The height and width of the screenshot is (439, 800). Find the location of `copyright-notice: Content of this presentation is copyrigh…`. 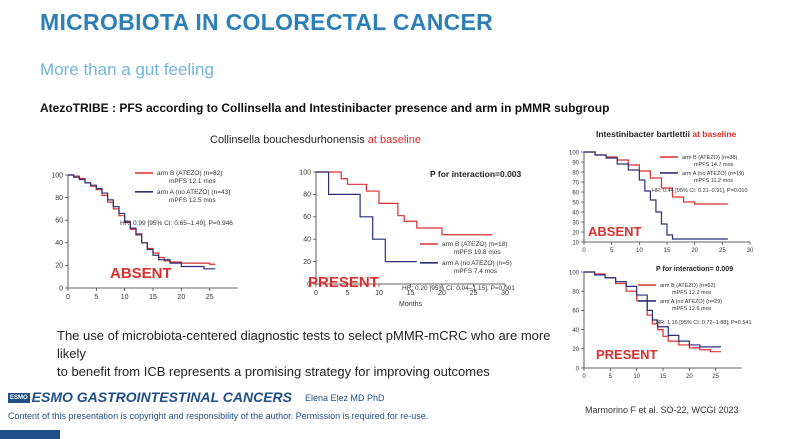

copyright-notice: Content of this presentation is copyrigh… is located at coordinates (218, 416).